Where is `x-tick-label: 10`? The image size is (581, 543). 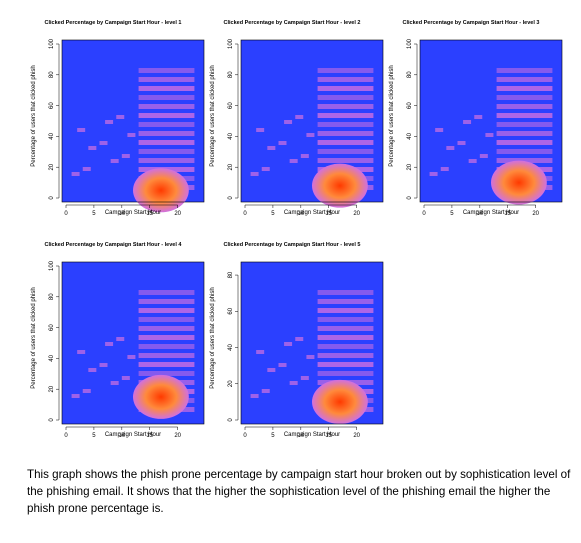
x-tick-label: 10 is located at coordinates (300, 436).